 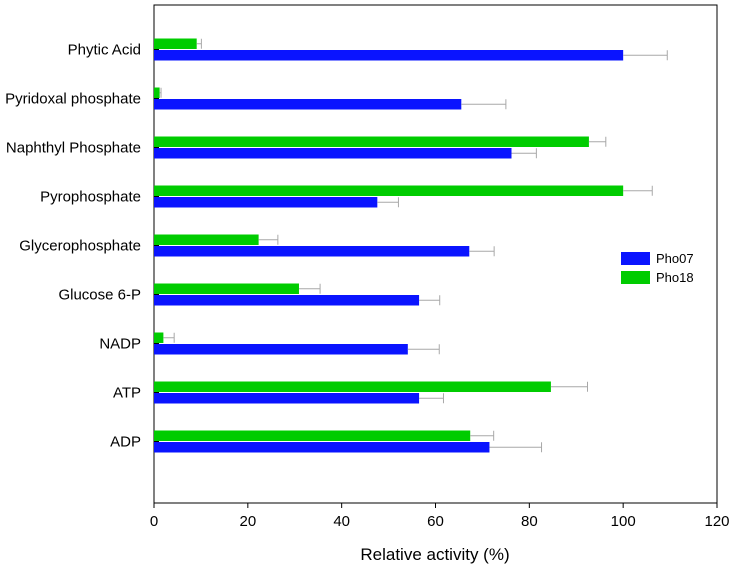 I want to click on x-tick-label-1: 20, so click(x=247, y=521).